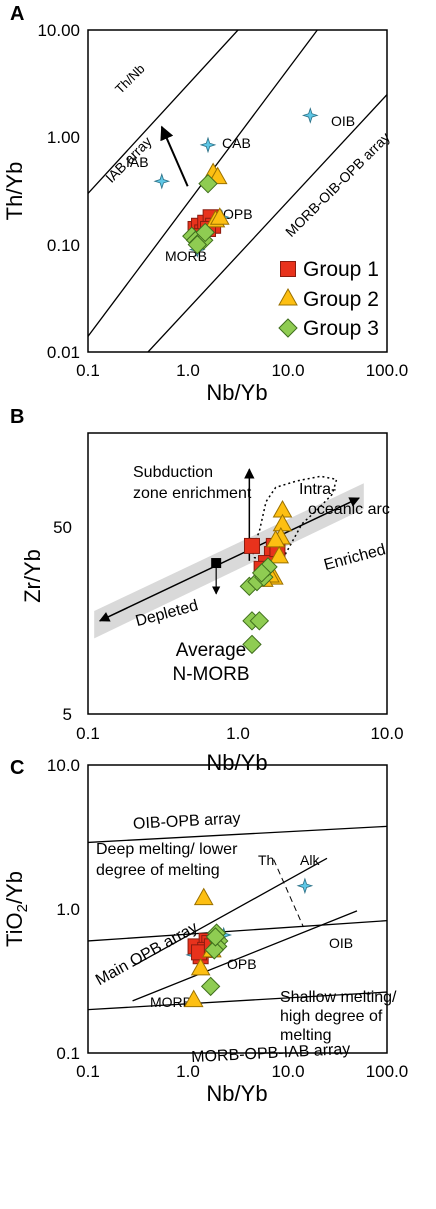  I want to click on panel-b-y-tick-5: 5, so click(67, 714).